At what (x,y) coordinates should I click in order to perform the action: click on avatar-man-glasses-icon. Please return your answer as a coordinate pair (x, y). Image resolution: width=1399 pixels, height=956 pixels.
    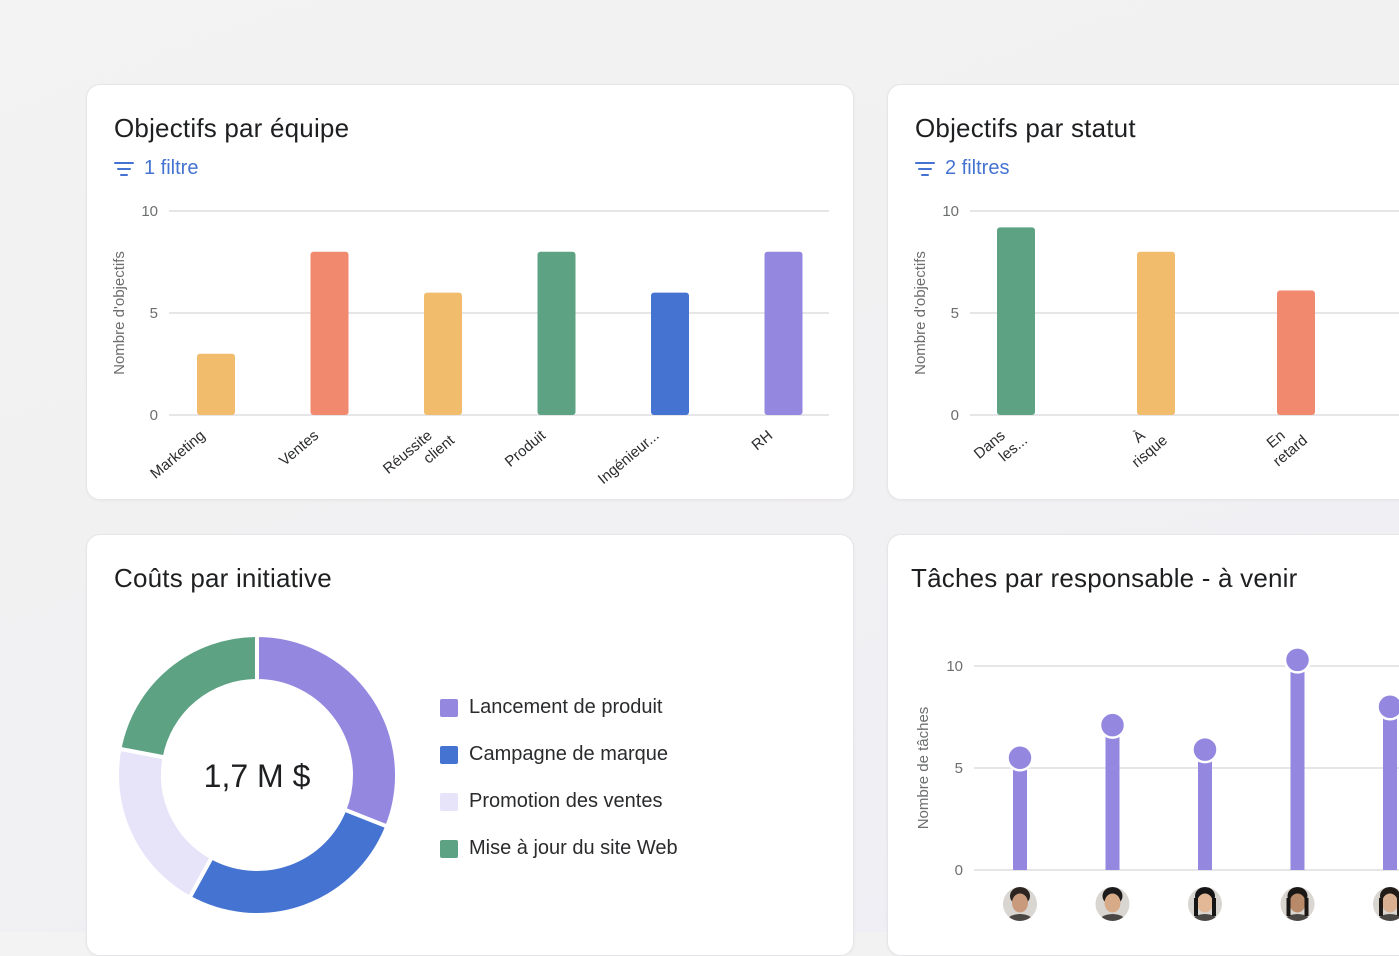
    Looking at the image, I should click on (1113, 910).